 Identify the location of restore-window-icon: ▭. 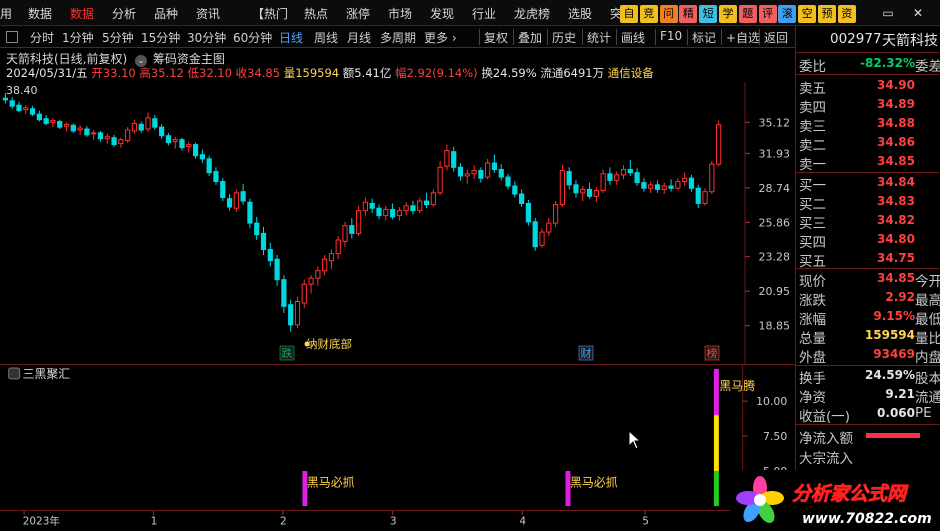
(888, 13).